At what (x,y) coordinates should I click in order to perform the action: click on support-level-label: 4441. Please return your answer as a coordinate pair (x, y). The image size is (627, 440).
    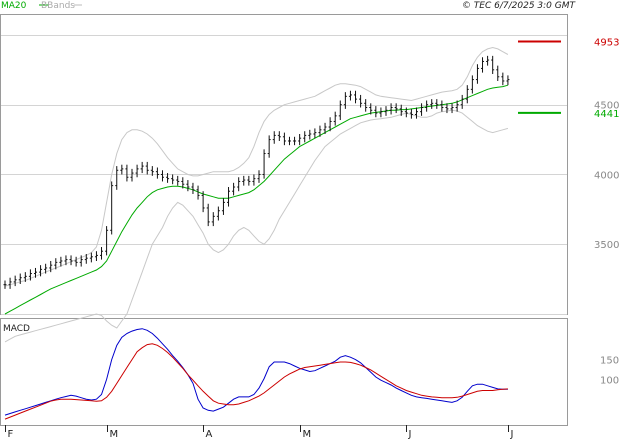
    Looking at the image, I should click on (606, 114).